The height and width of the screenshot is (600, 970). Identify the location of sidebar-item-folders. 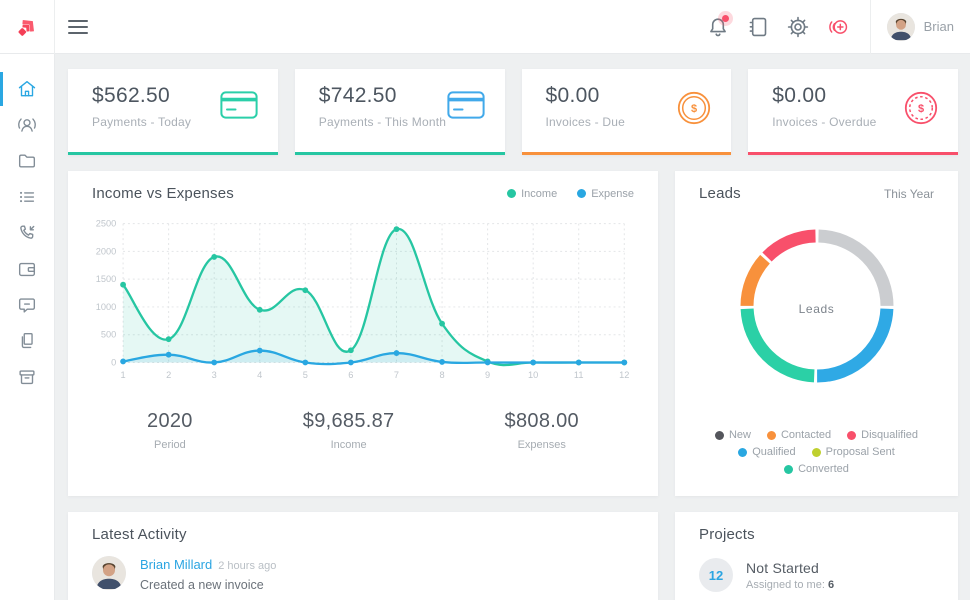
(27, 161).